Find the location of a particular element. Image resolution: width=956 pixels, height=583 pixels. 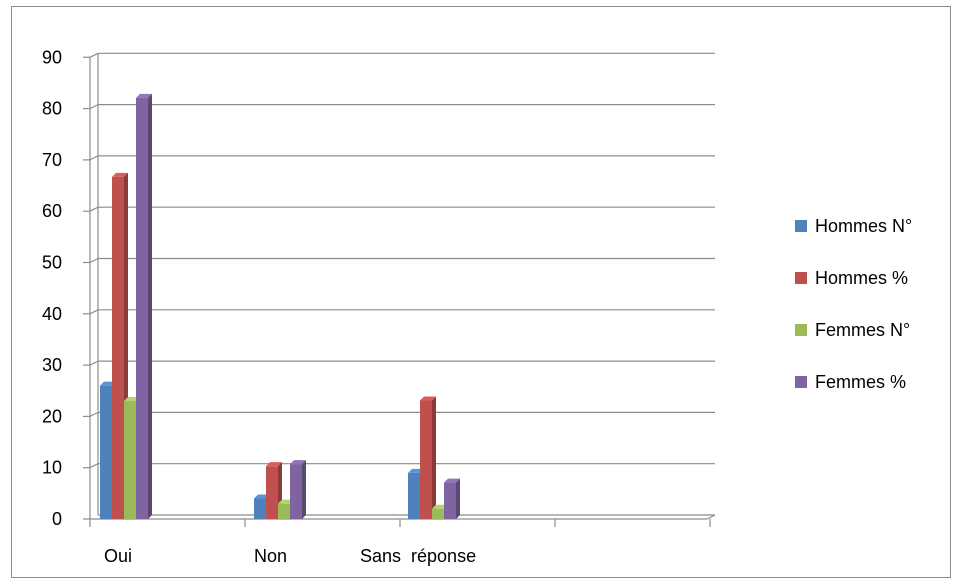

legend-label: Hommes N° is located at coordinates (864, 226).